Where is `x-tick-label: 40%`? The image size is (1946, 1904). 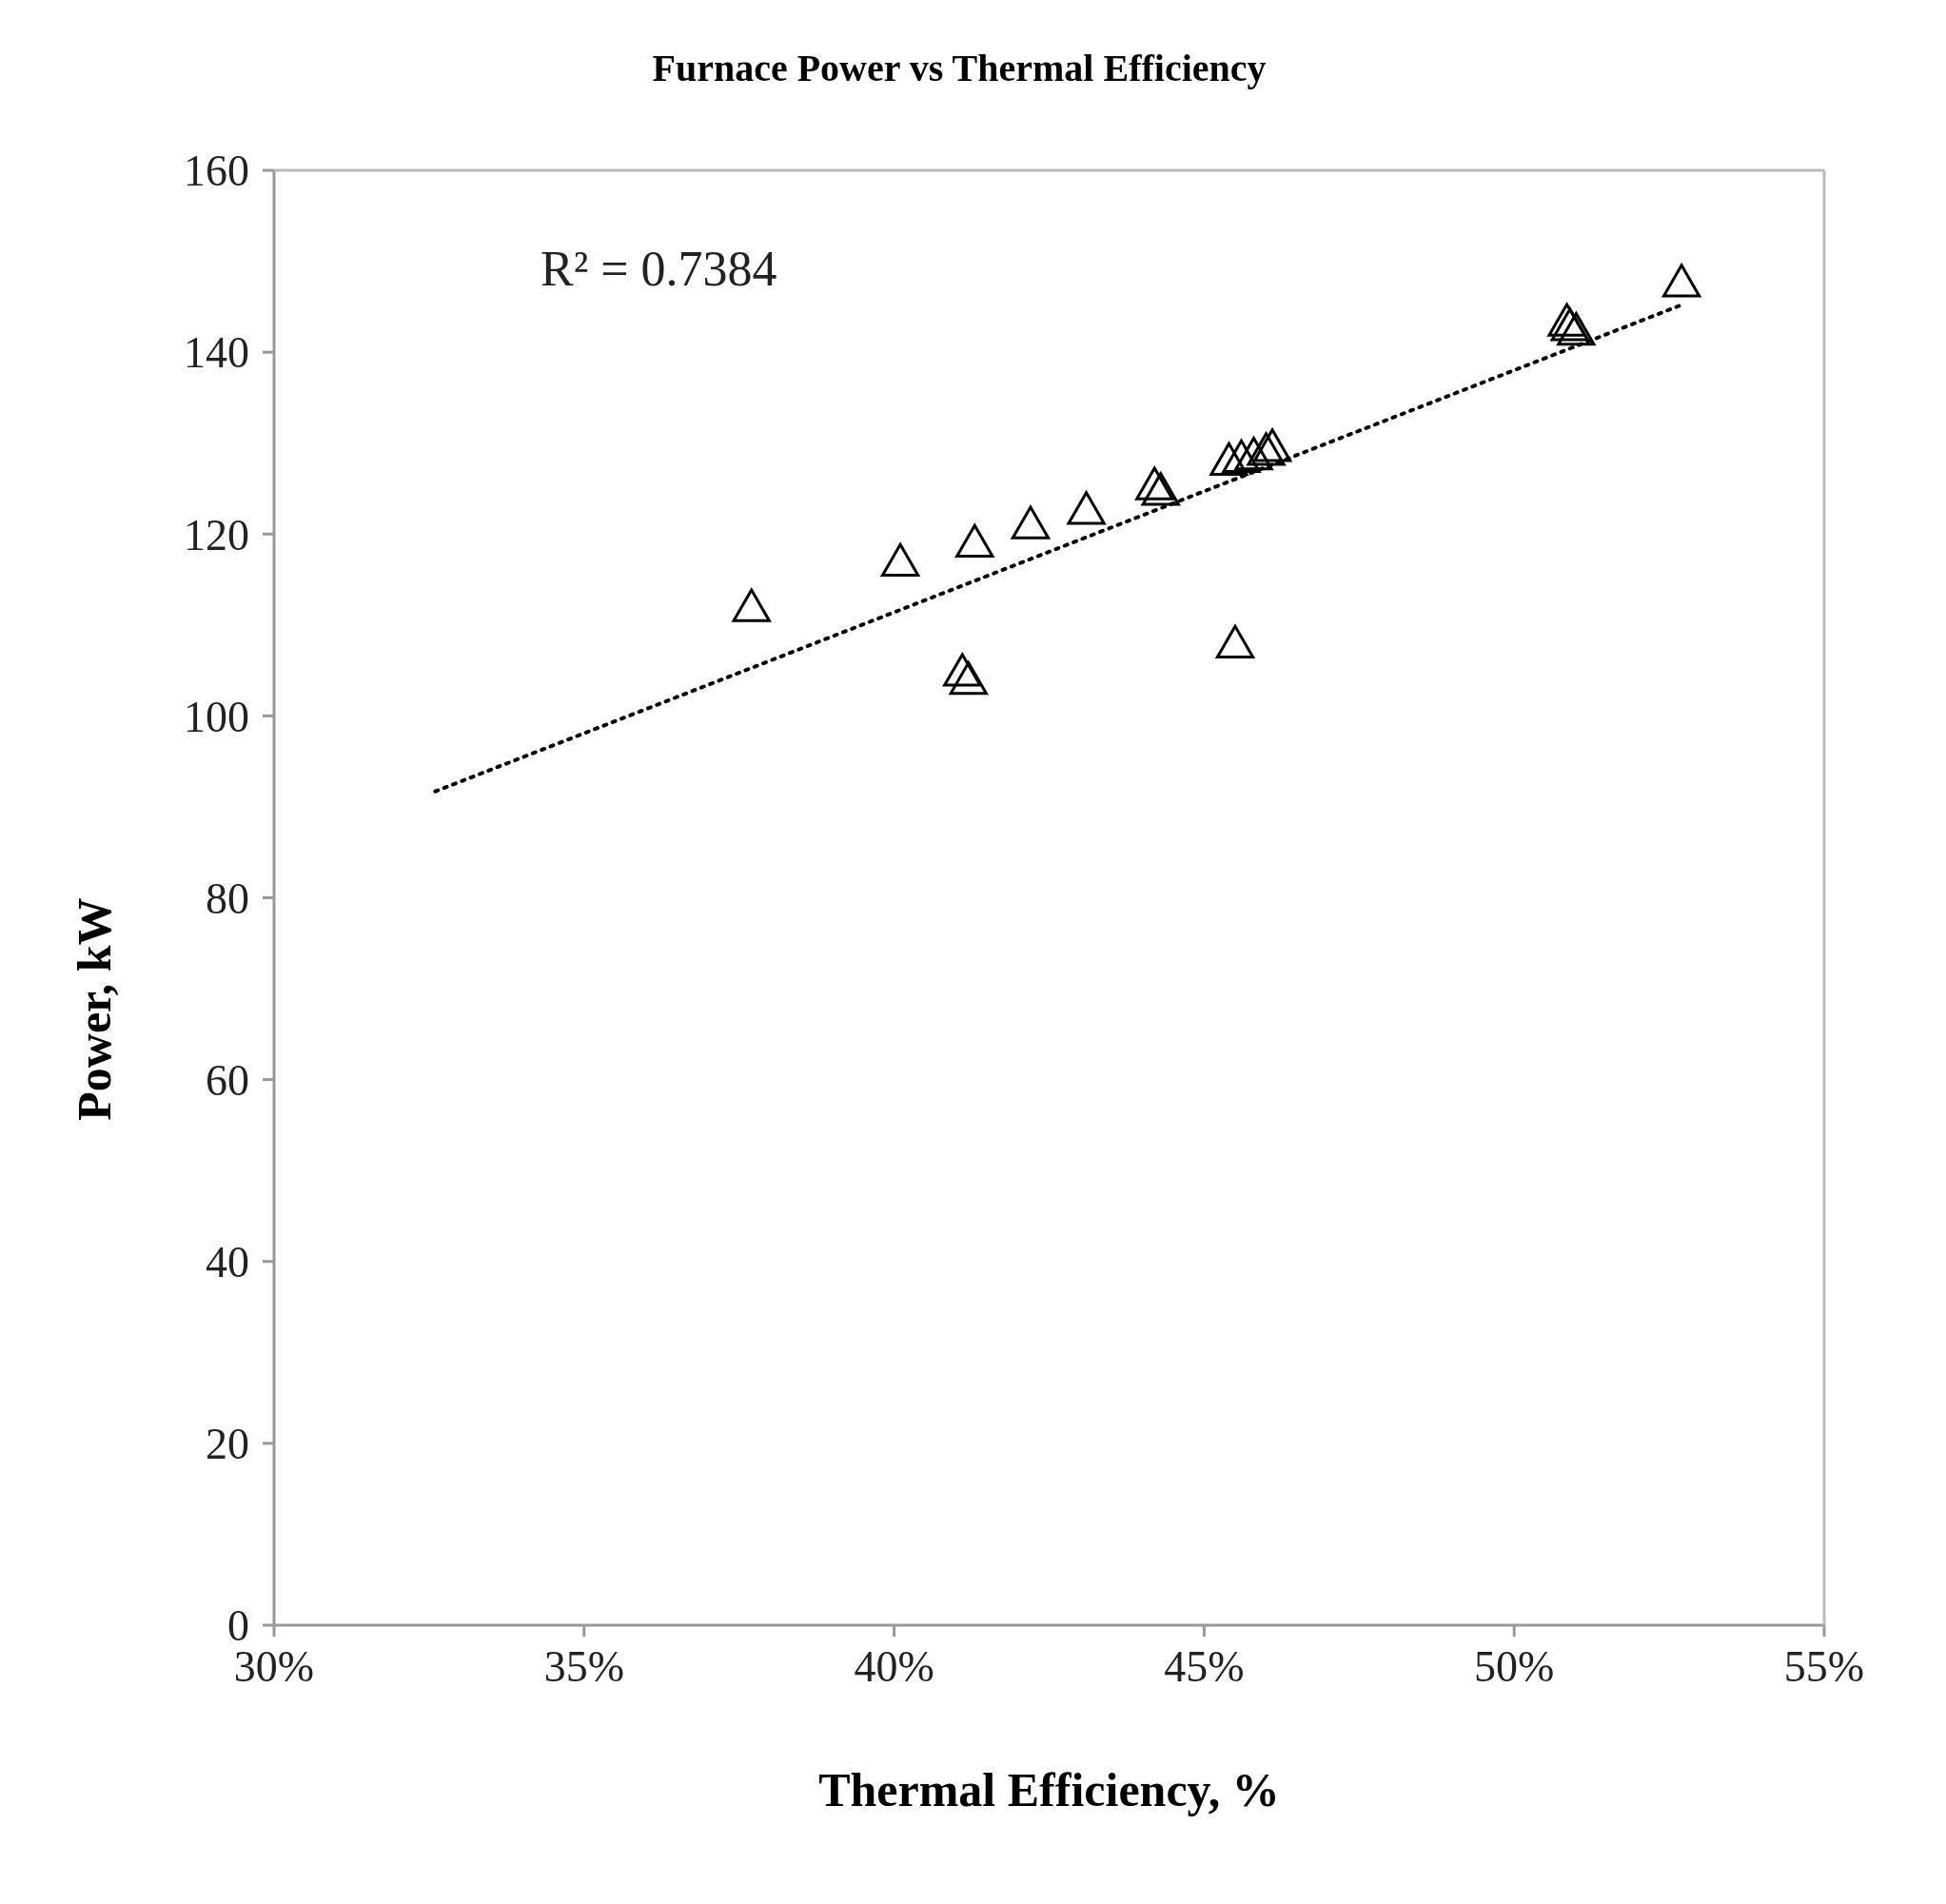
x-tick-label: 40% is located at coordinates (894, 1666).